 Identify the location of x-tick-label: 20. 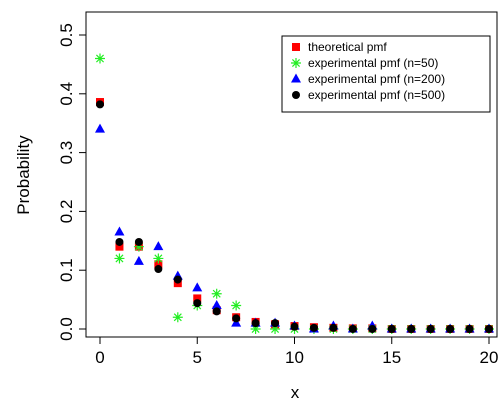
(489, 357).